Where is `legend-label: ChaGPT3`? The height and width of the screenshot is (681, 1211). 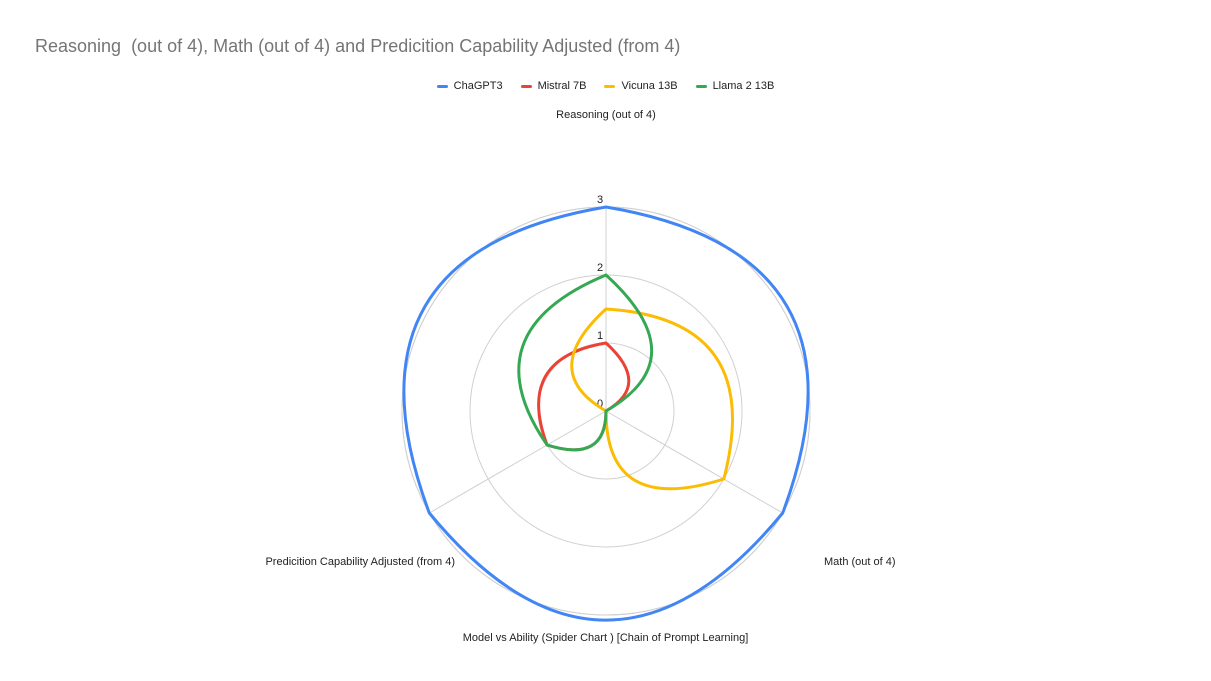
legend-label: ChaGPT3 is located at coordinates (478, 86).